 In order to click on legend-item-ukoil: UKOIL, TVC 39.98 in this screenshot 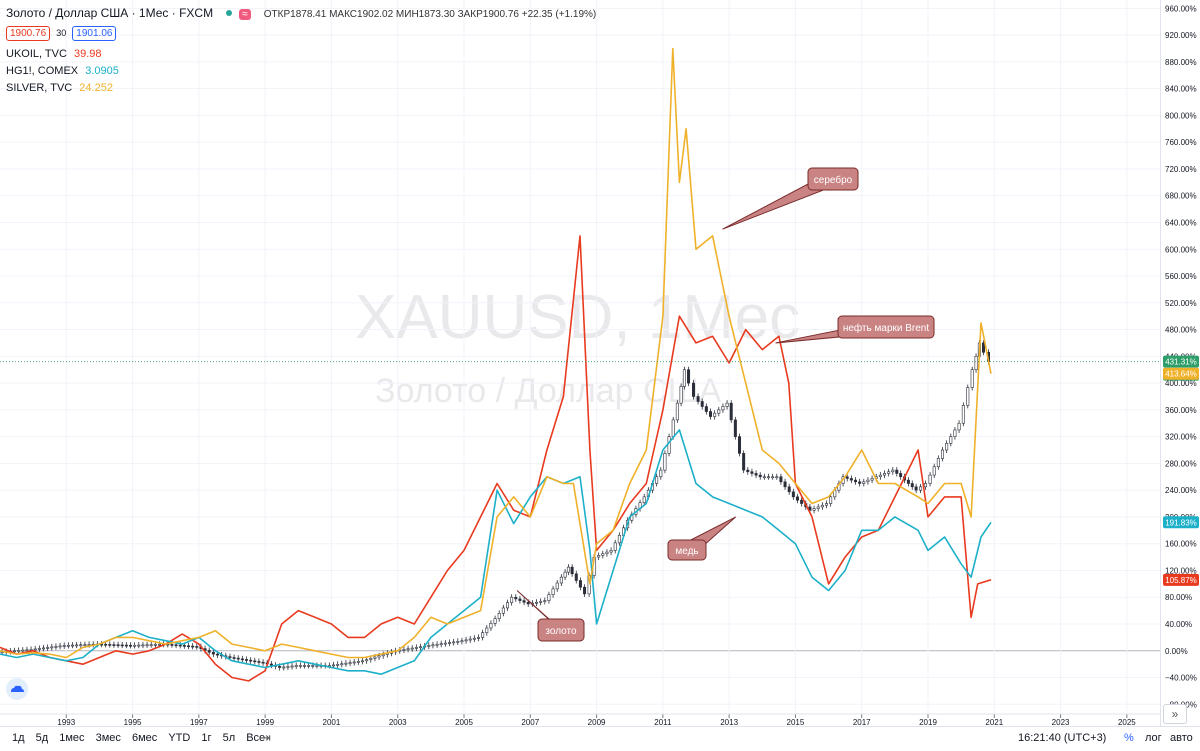, I will do `click(54, 54)`.